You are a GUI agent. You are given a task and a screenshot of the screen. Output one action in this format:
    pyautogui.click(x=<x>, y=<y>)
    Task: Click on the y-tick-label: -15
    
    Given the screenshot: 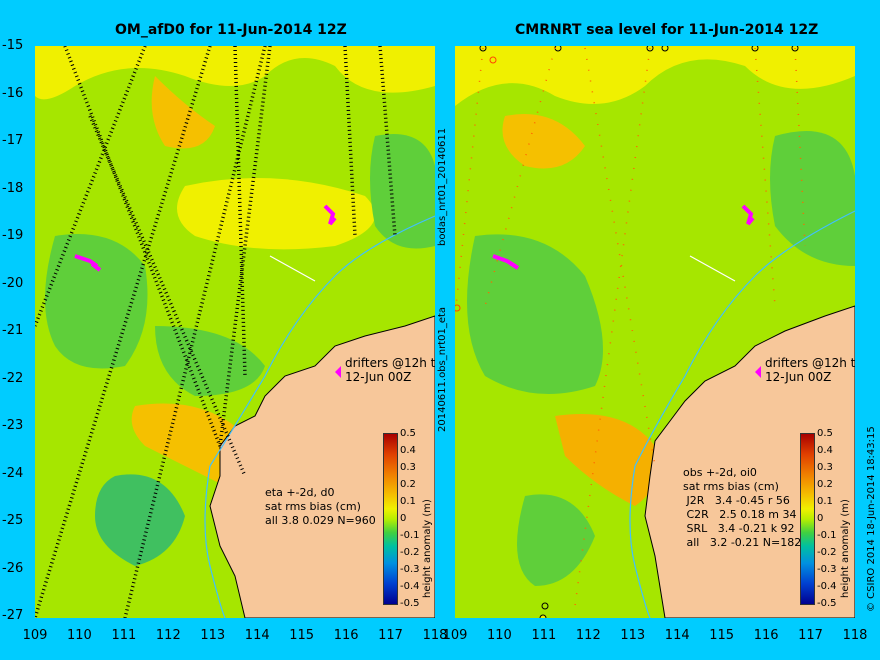 What is the action you would take?
    pyautogui.click(x=13, y=45)
    